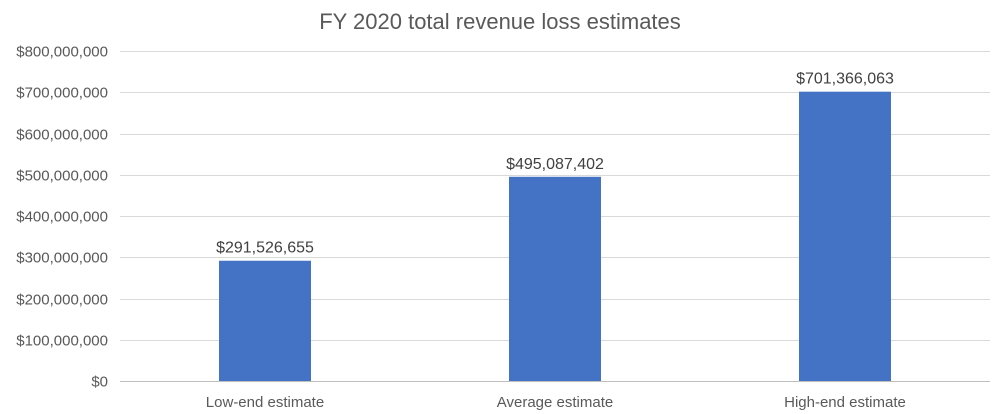  I want to click on category-label: High-end estimate, so click(845, 402).